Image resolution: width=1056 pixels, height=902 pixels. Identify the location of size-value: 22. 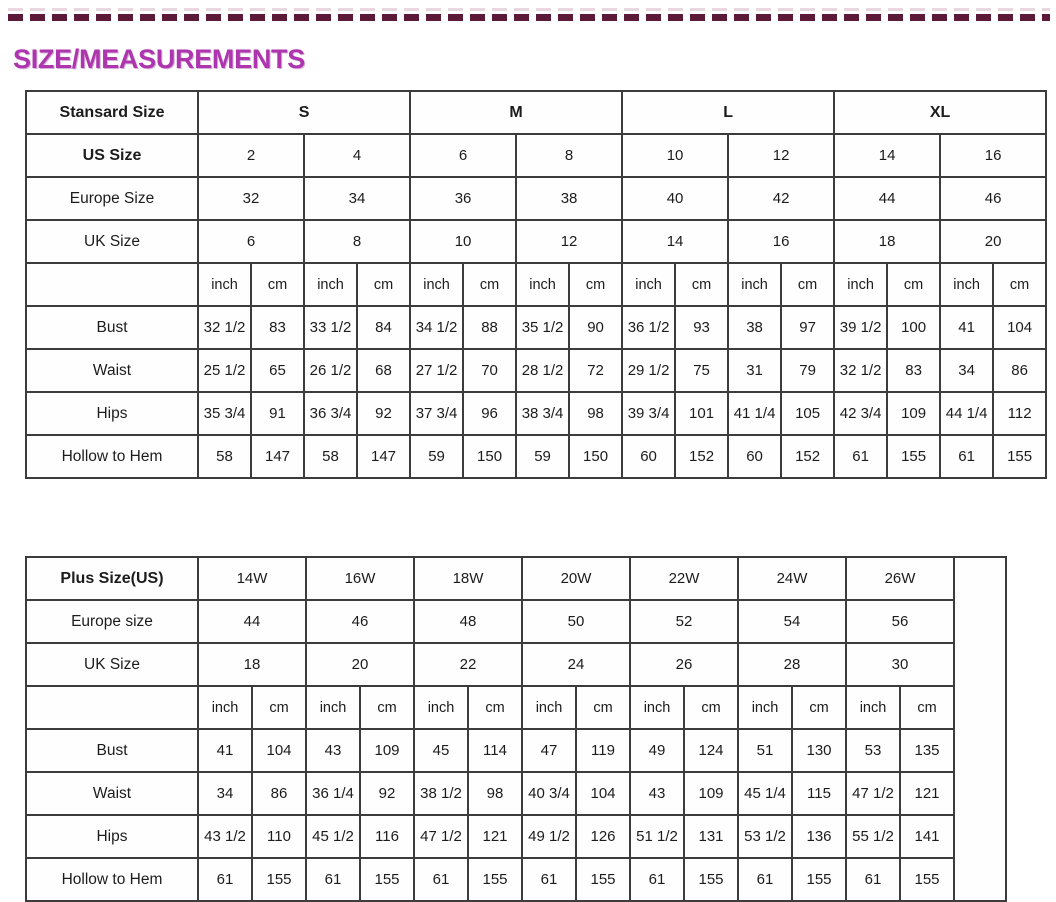
(468, 664).